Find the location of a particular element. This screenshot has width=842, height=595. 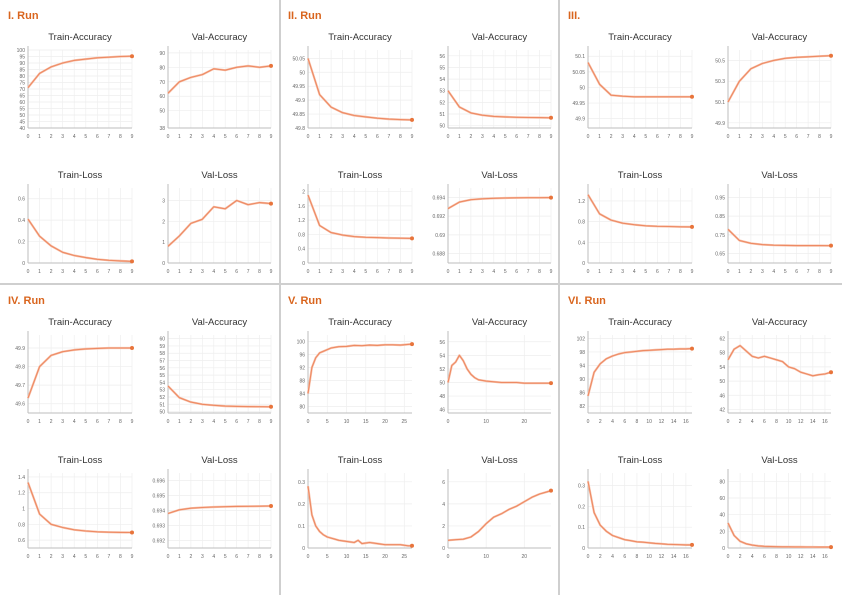

y-tick-label: 50 is located at coordinates (722, 382).